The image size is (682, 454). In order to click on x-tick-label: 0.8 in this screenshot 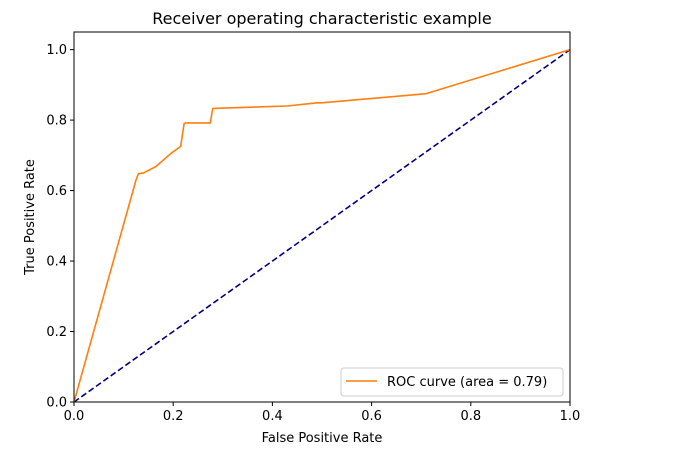, I will do `click(470, 416)`.